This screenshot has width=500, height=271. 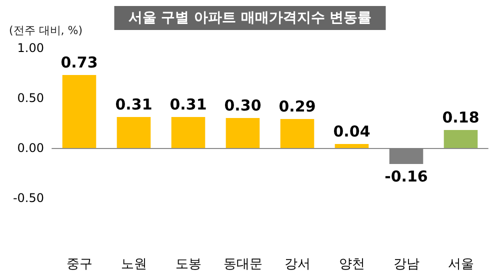 I want to click on chart-title: 서울 구별 아파트 매매가격지수 변동률, so click(x=250, y=18).